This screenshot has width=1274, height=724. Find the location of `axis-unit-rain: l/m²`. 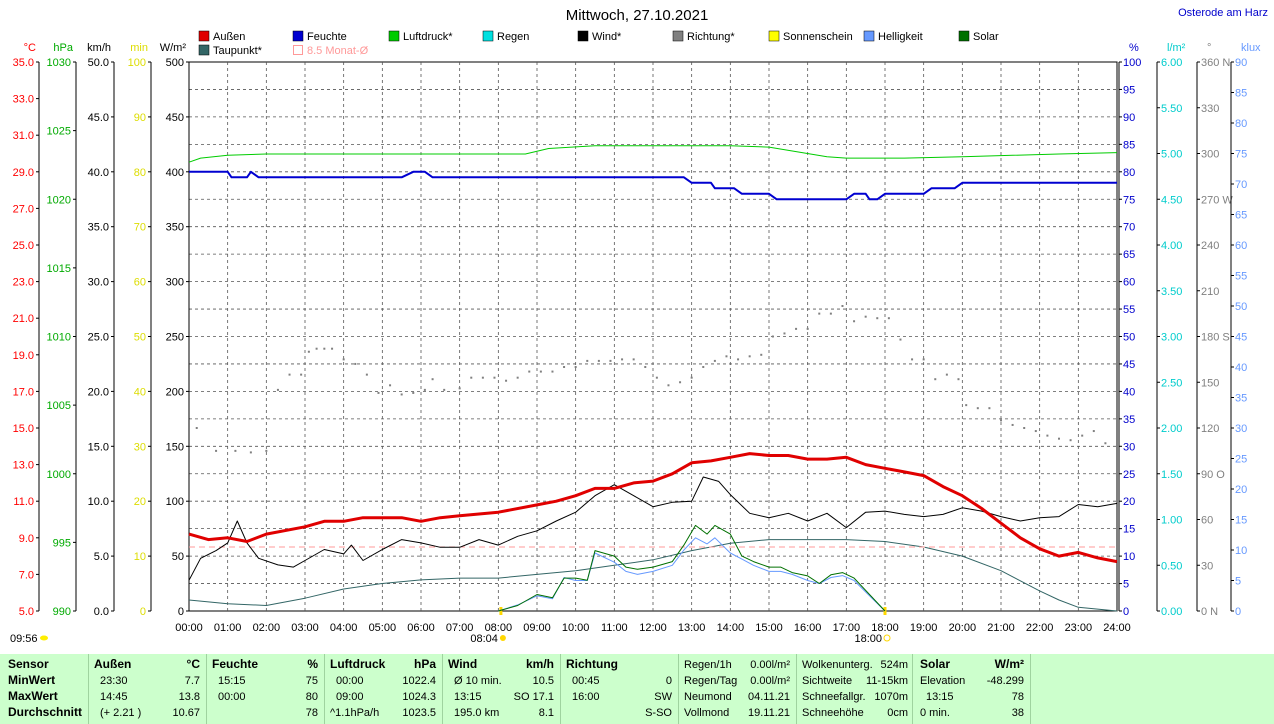

axis-unit-rain: l/m² is located at coordinates (1176, 48).